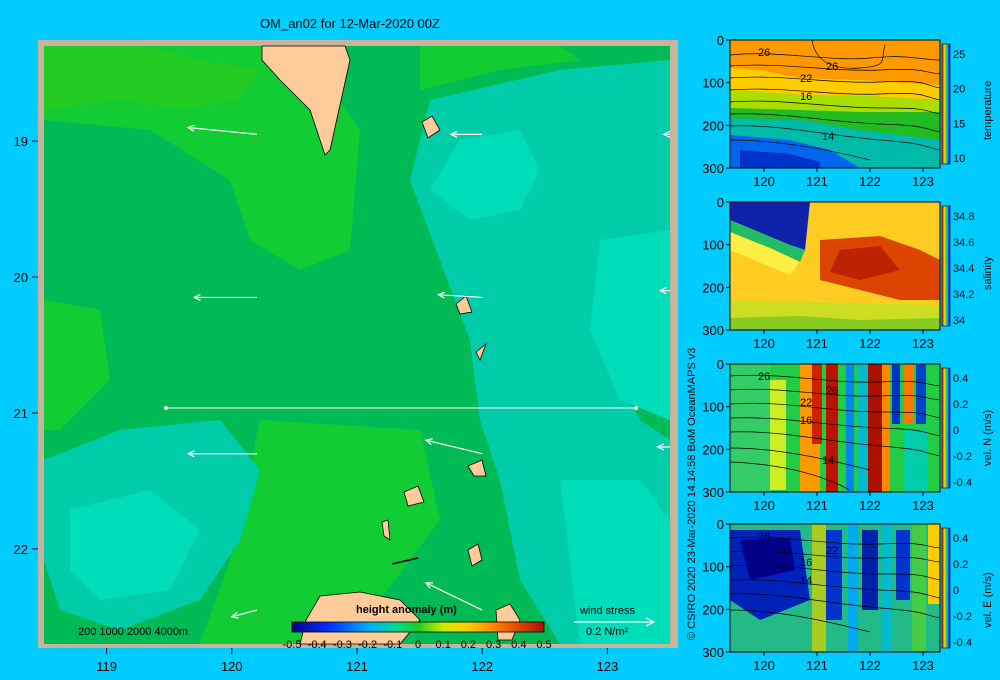 The image size is (1000, 680). What do you see at coordinates (988, 110) in the screenshot?
I see `temperature-cb-label: temperature` at bounding box center [988, 110].